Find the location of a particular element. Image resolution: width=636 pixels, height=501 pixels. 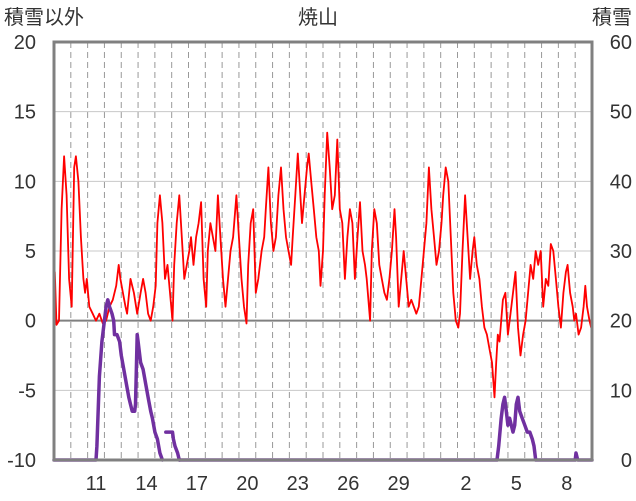

x-axis-tick-label: 5 is located at coordinates (516, 484).